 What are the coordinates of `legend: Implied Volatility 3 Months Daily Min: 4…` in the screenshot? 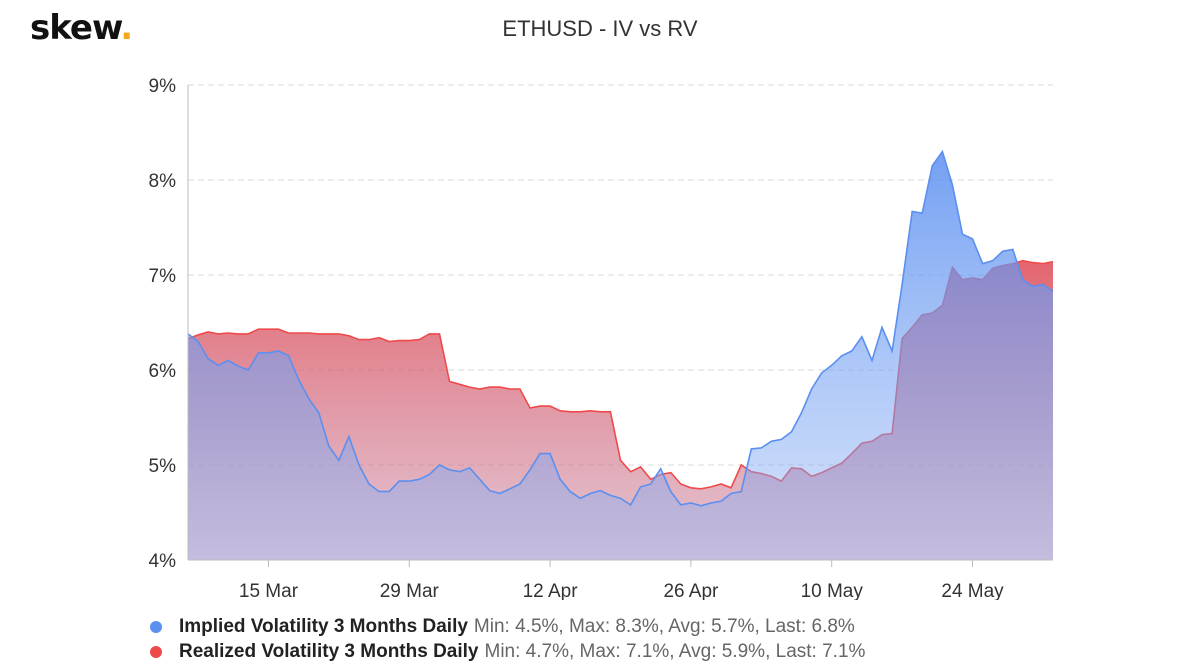 It's located at (507, 639).